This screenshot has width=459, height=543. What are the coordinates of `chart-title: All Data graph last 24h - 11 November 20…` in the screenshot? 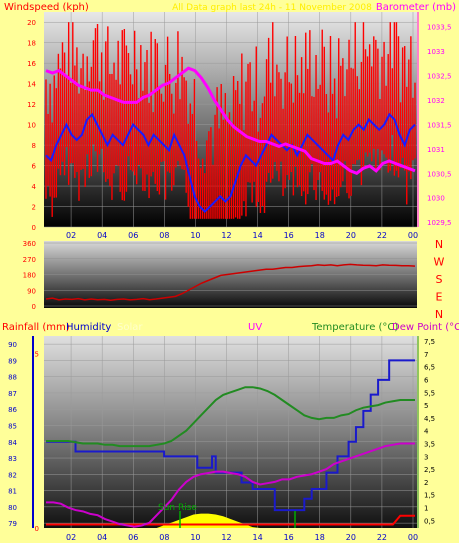 It's located at (272, 8).